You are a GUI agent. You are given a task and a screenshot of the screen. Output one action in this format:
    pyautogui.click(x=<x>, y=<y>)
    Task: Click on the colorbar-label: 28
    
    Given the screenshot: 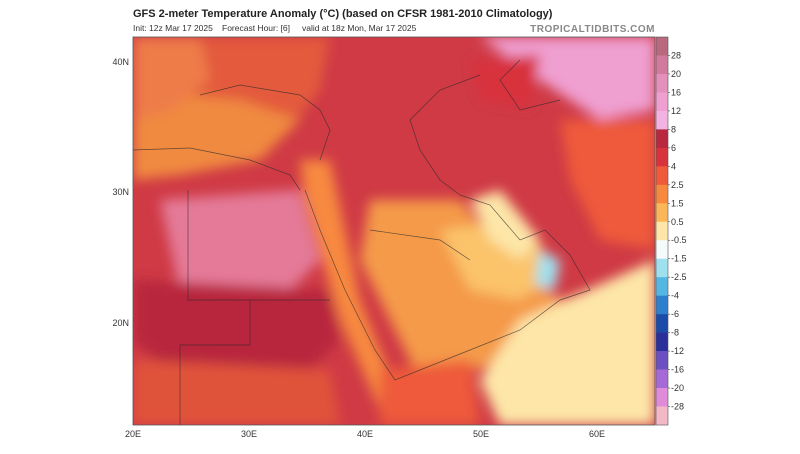 What is the action you would take?
    pyautogui.click(x=676, y=55)
    